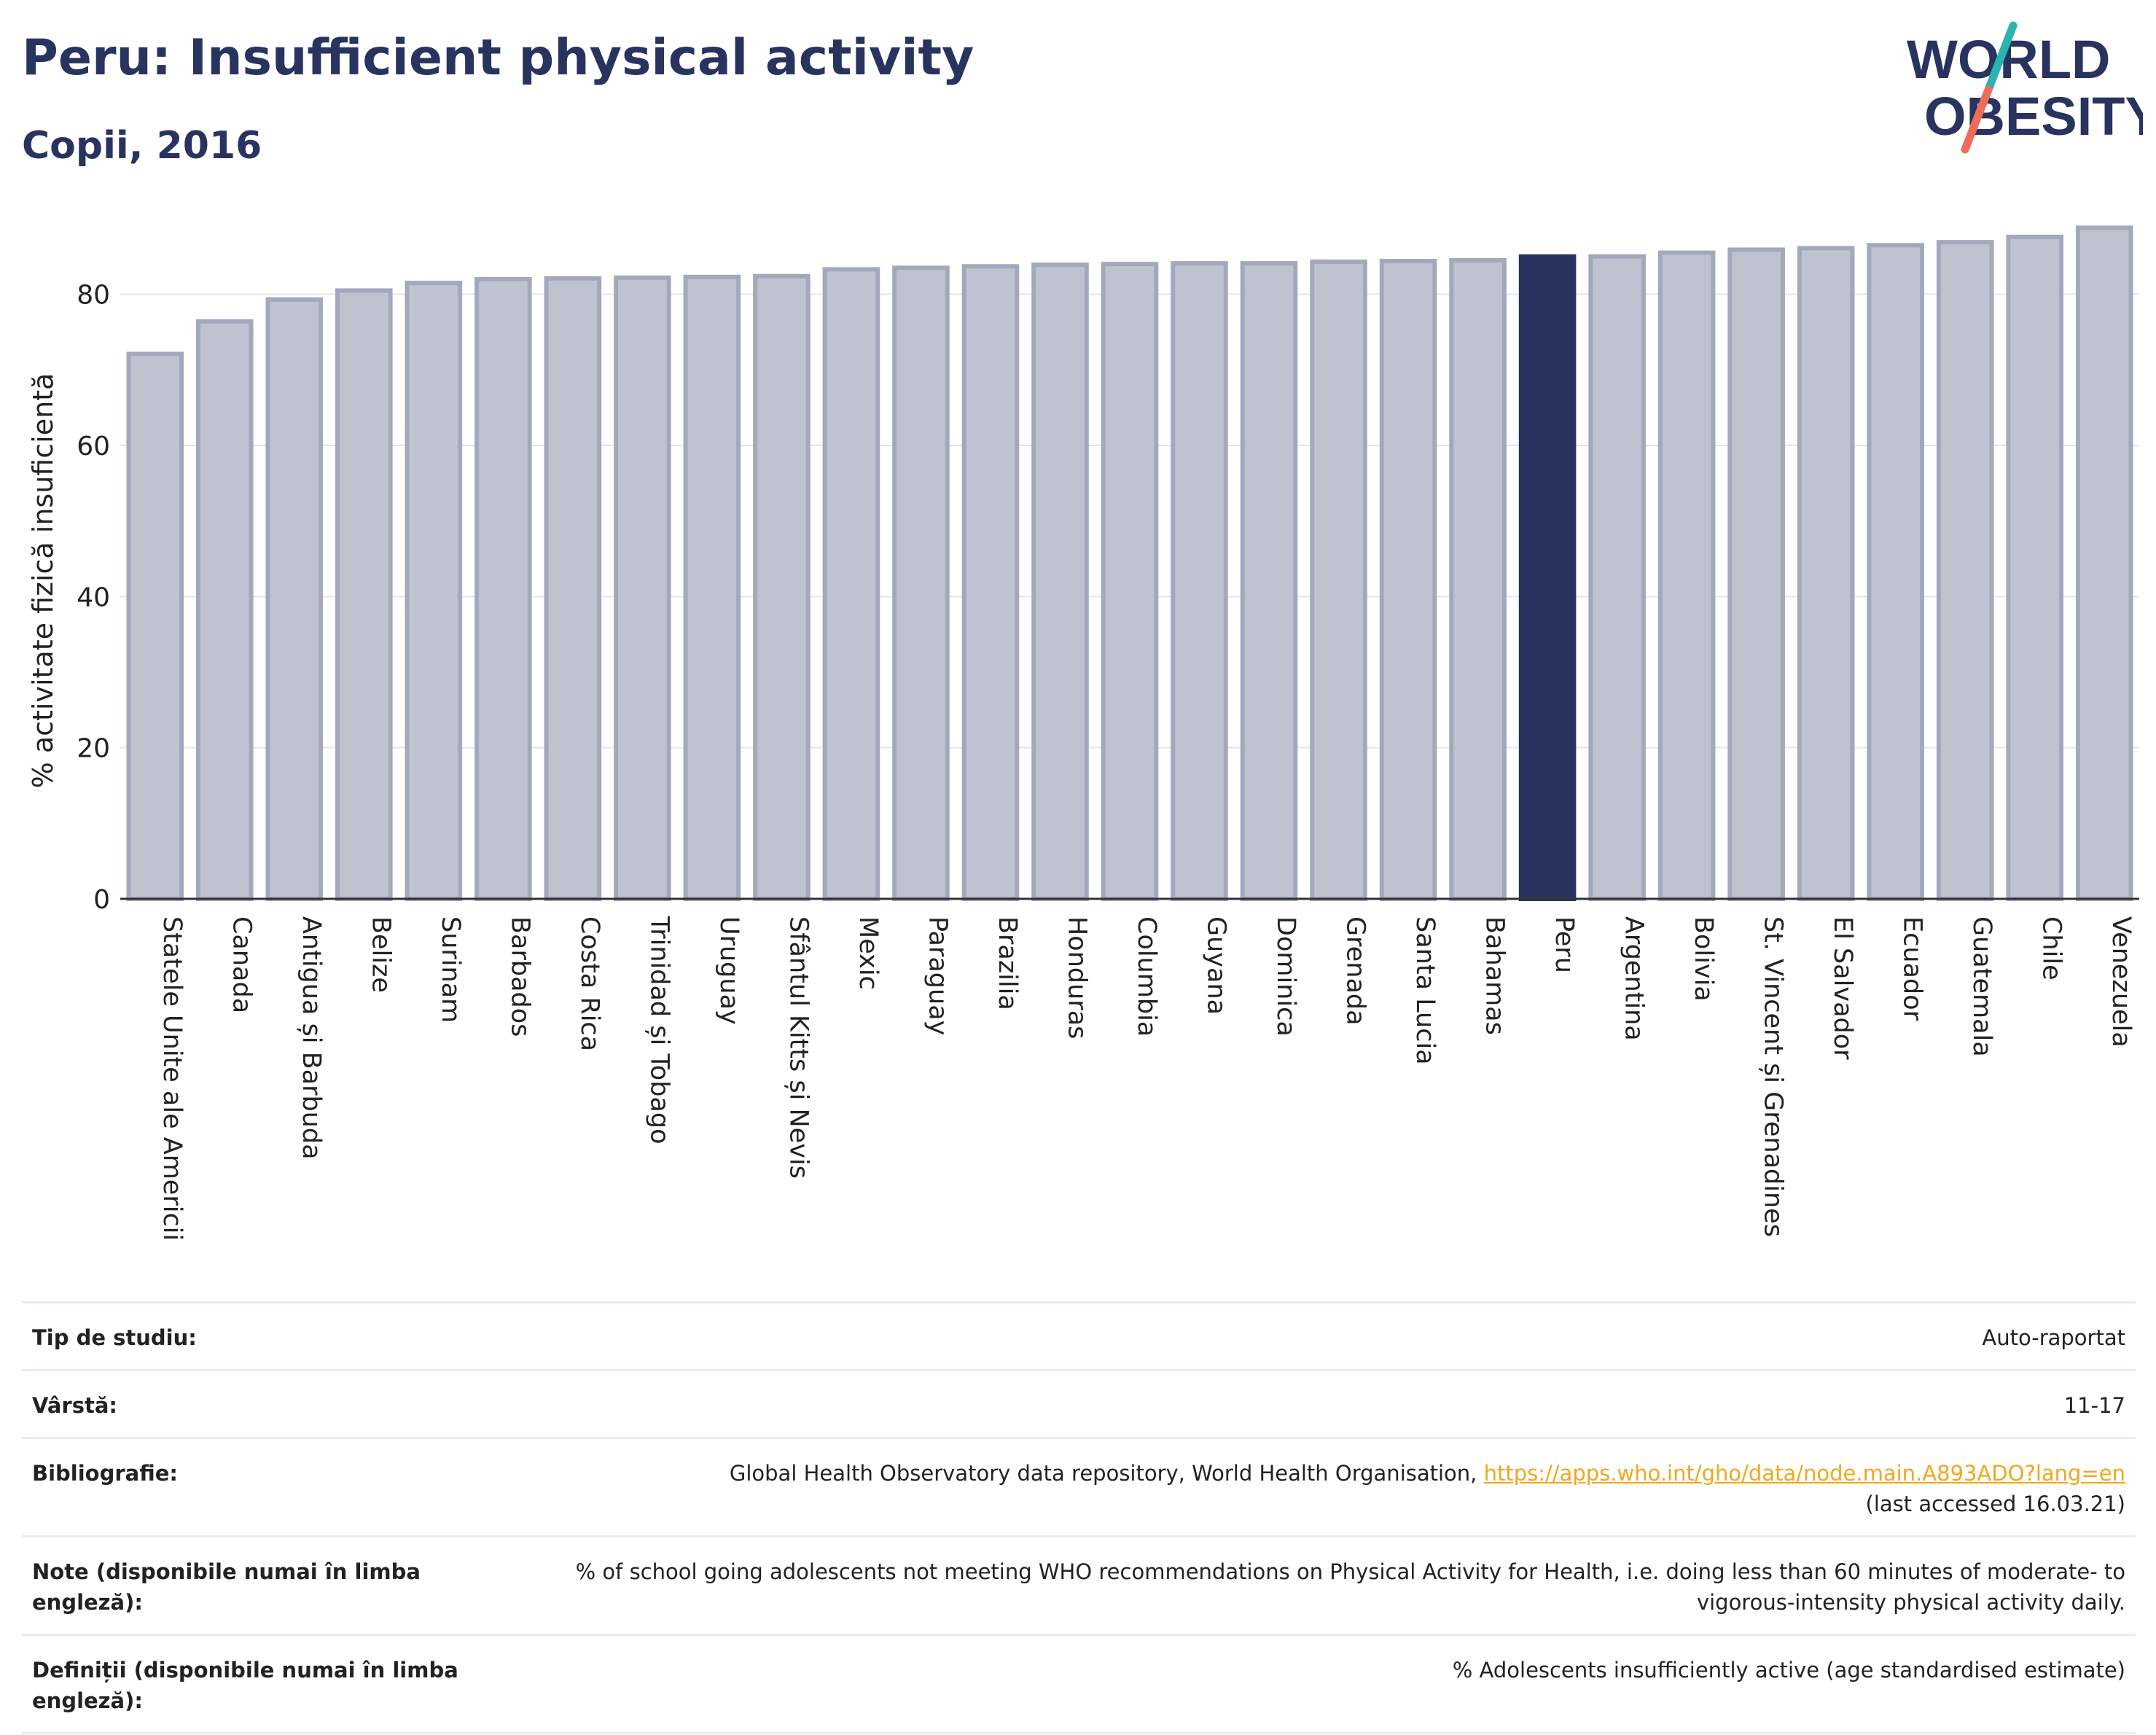 Image resolution: width=2156 pixels, height=1735 pixels. What do you see at coordinates (2034, 117) in the screenshot?
I see `logo-line2: OBESITY` at bounding box center [2034, 117].